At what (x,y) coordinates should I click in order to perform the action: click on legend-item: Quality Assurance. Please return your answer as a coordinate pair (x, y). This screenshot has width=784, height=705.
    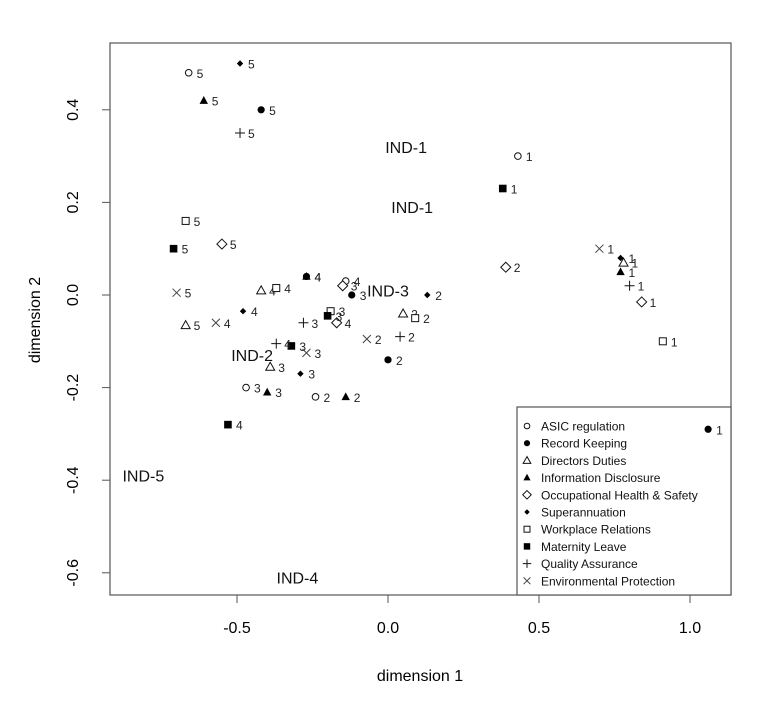
    Looking at the image, I should click on (580, 564).